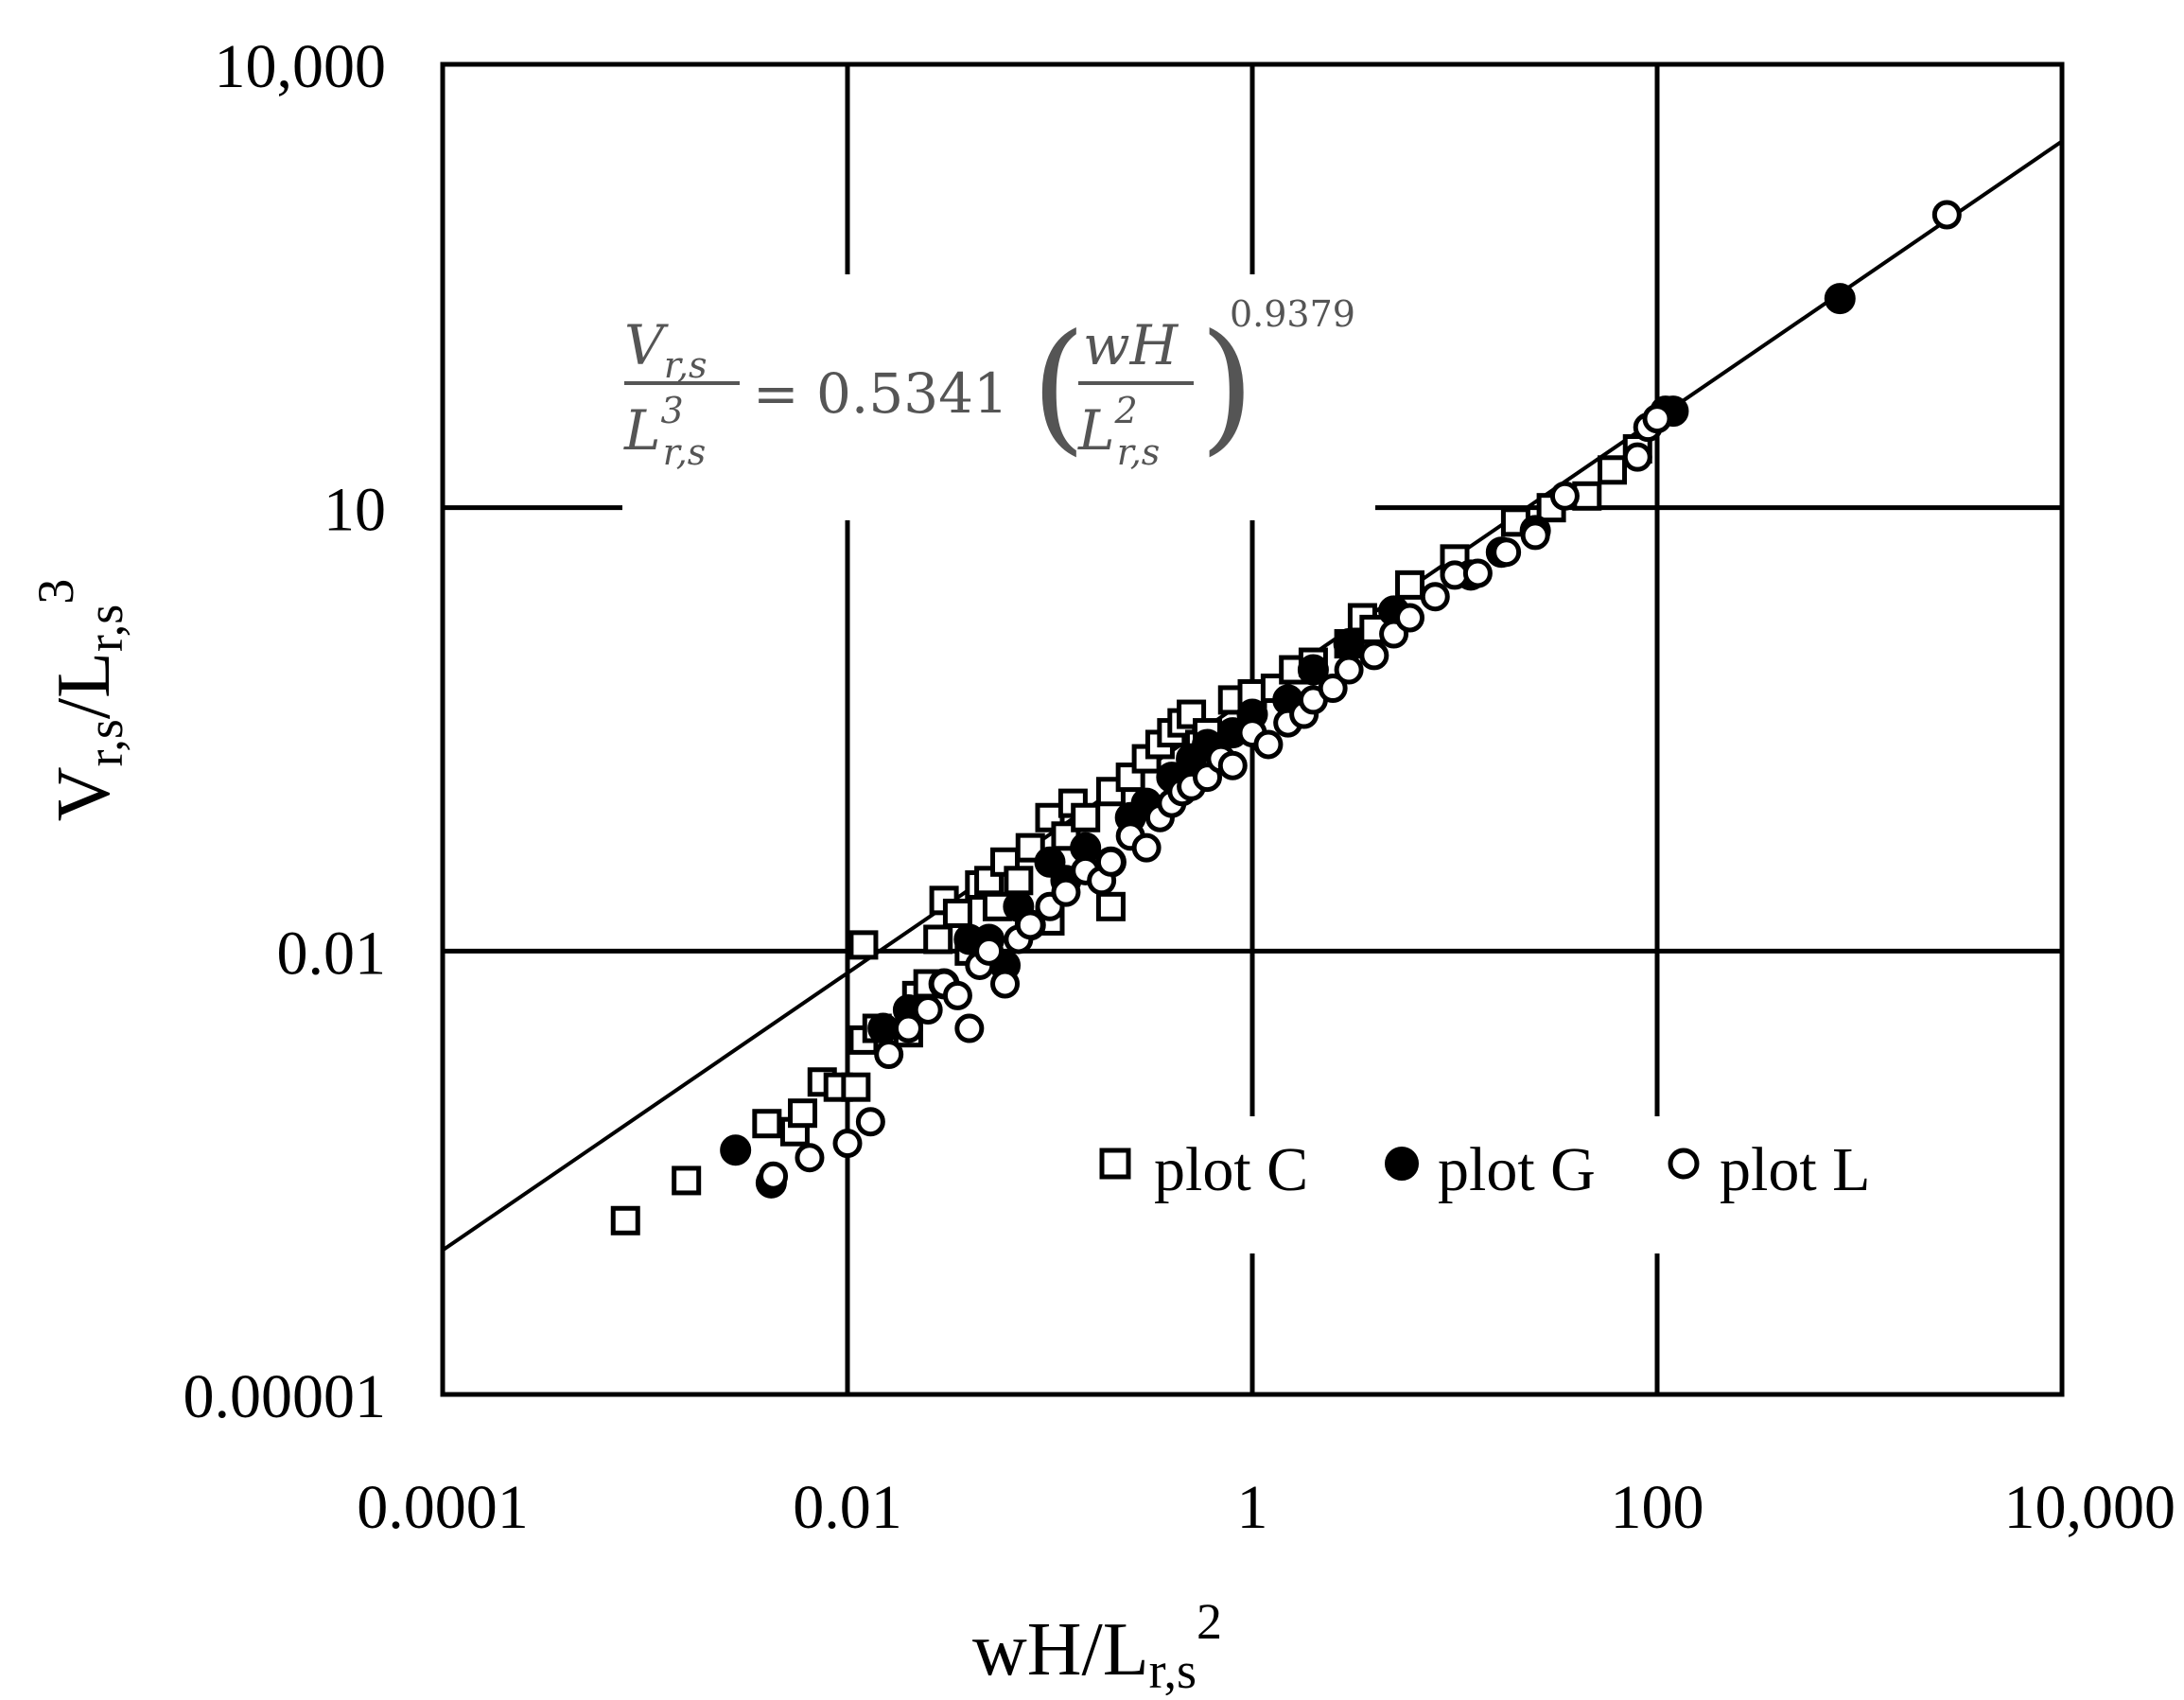 This screenshot has width=2184, height=1700. I want to click on y-axis-title: Vr,s/Lr,s3, so click(80, 700).